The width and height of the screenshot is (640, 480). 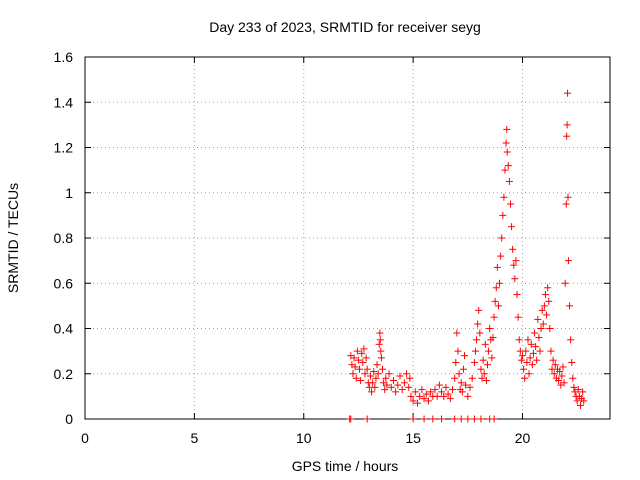 I want to click on y-tick-label: 0.8, so click(x=64, y=238).